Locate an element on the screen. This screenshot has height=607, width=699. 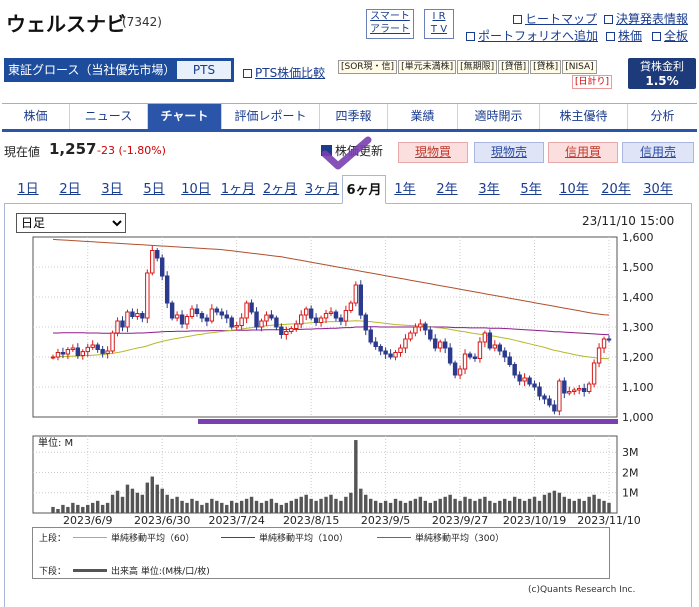
period-tab-5y: 5年 is located at coordinates (531, 189).